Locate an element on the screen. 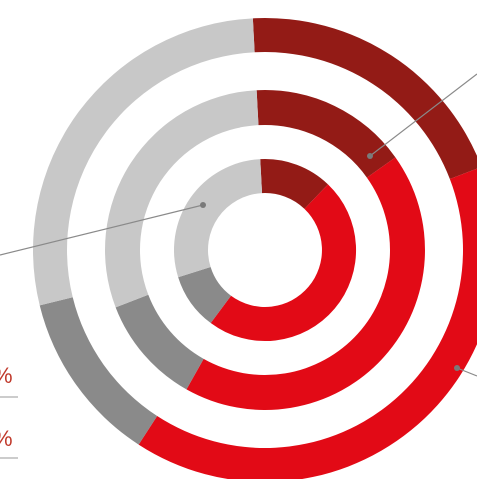  leader-dot-top-right is located at coordinates (370, 156).